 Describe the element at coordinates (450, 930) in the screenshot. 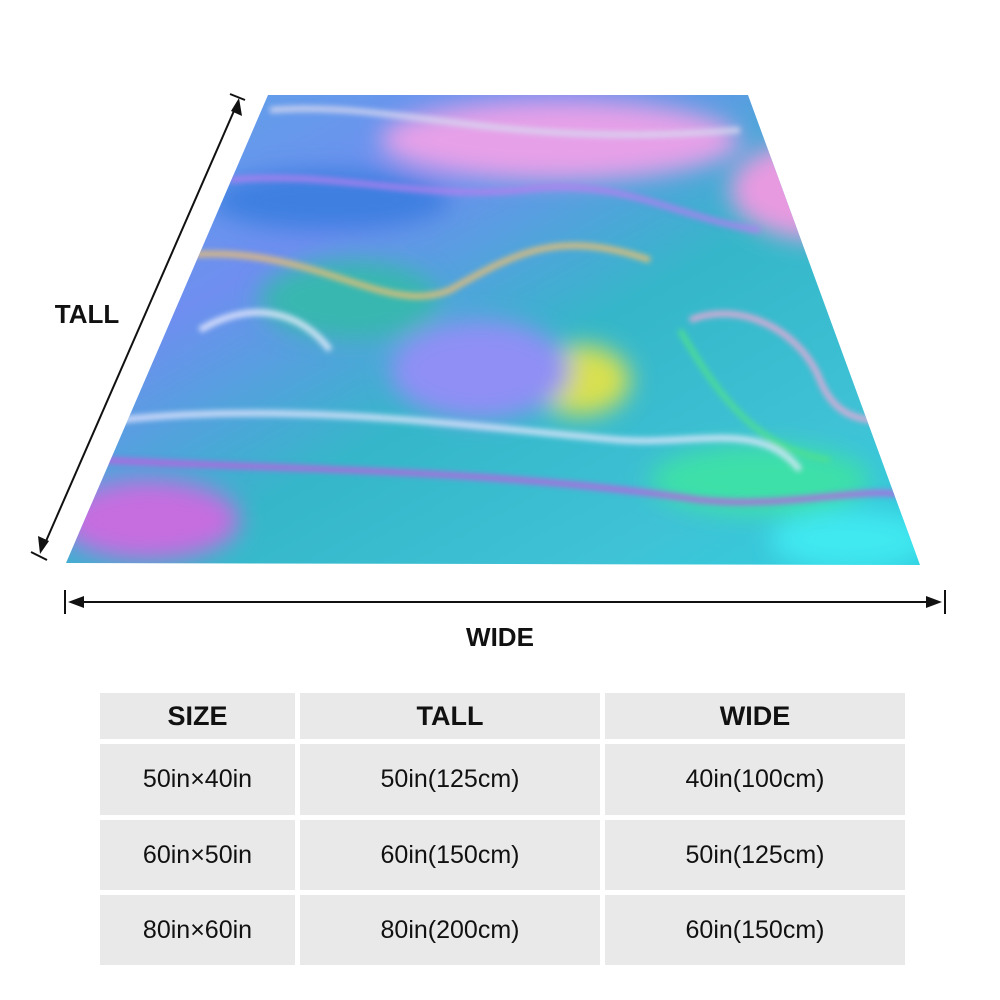

I see `table-cell: 80in(200cm)` at that location.